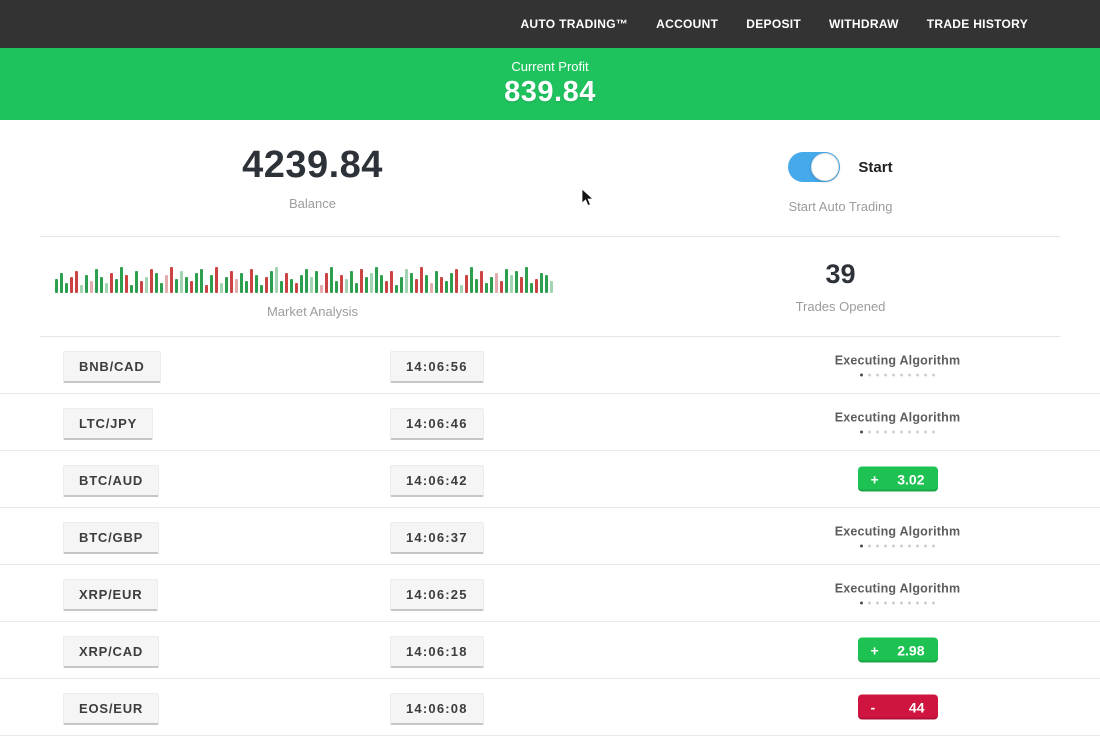 The width and height of the screenshot is (1100, 742). What do you see at coordinates (864, 24) in the screenshot?
I see `nav-item-withdraw: WITHDRAW` at bounding box center [864, 24].